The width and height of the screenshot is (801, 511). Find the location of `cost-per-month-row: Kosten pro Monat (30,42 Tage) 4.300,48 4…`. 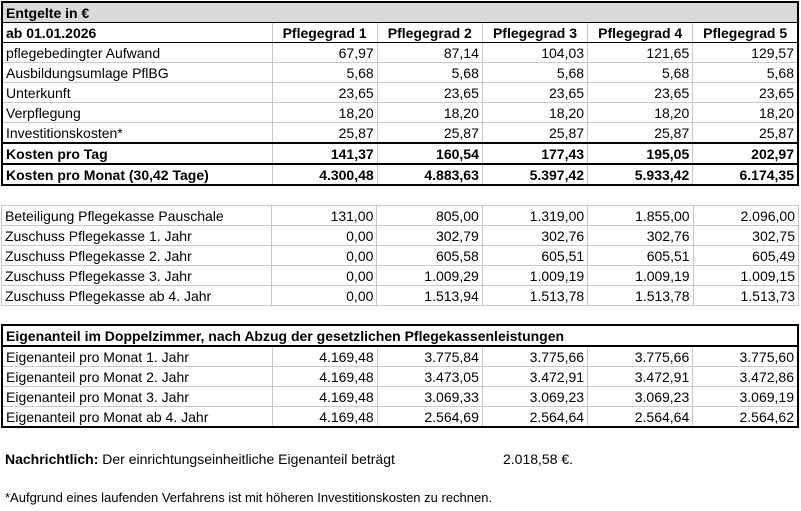

cost-per-month-row: Kosten pro Monat (30,42 Tage) 4.300,48 4… is located at coordinates (400, 174).